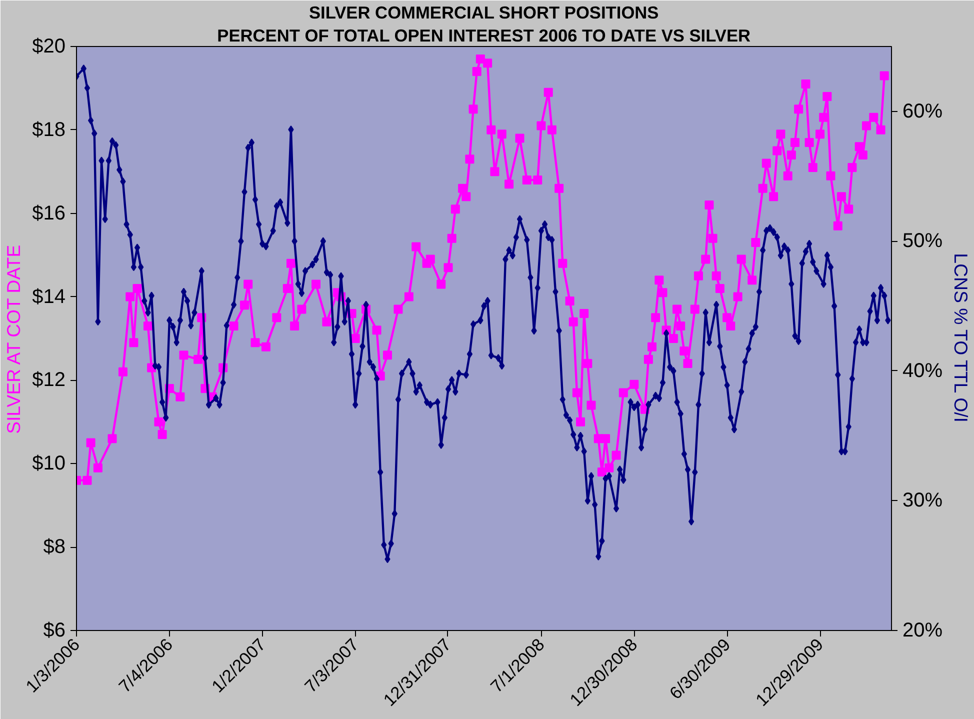 This screenshot has width=974, height=719. Describe the element at coordinates (483, 12) in the screenshot. I see `chart-title: SILVER COMMERCIAL SHORT POSITIONS` at that location.